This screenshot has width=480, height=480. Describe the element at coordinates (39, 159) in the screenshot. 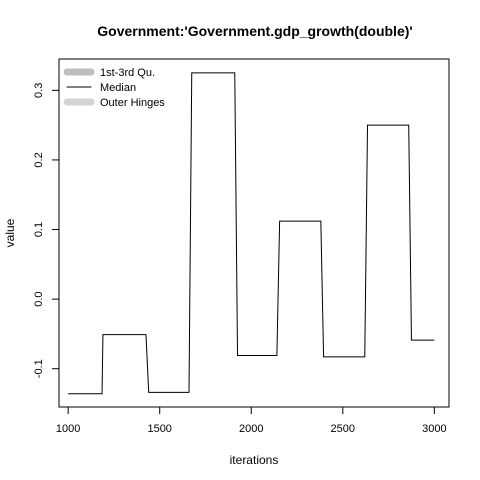

I see `y-tick-label: 0.2` at that location.